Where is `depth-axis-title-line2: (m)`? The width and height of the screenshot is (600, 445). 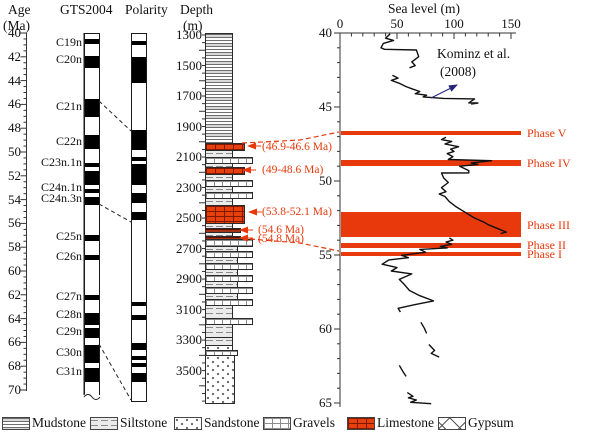 depth-axis-title-line2: (m) is located at coordinates (193, 25).